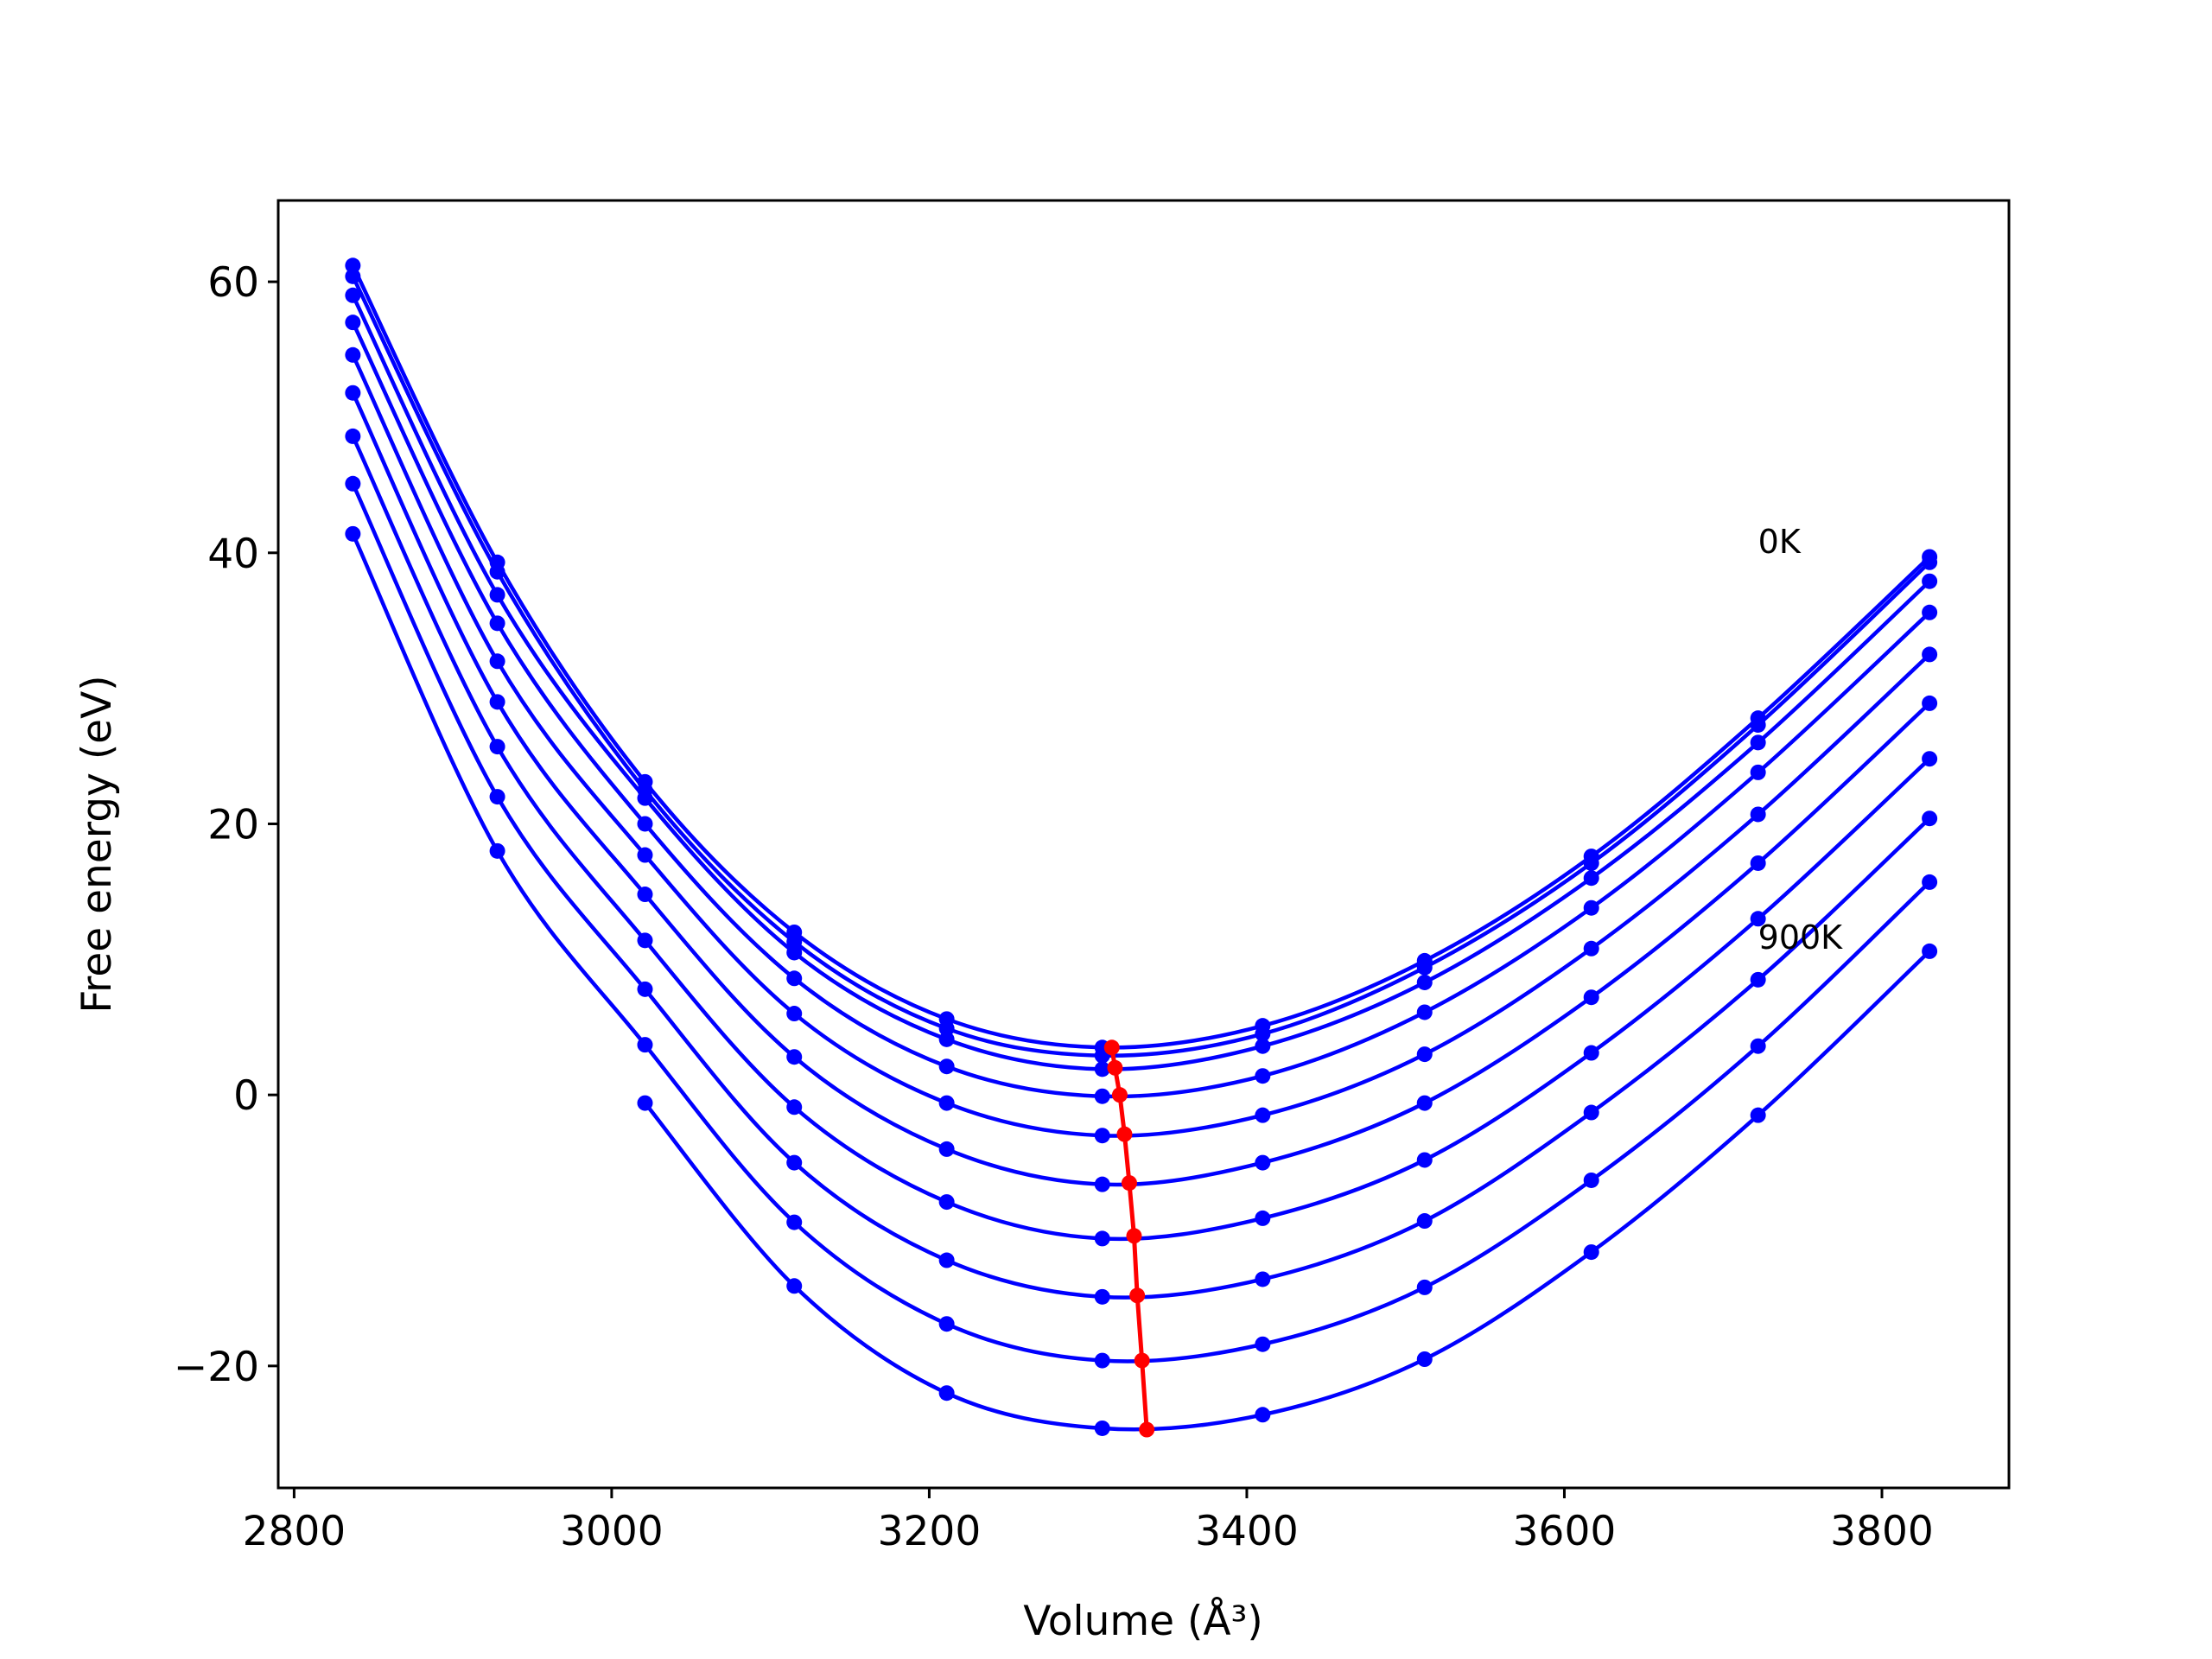 This screenshot has height=1659, width=2212. I want to click on x-tick-label: 3400, so click(1247, 1531).